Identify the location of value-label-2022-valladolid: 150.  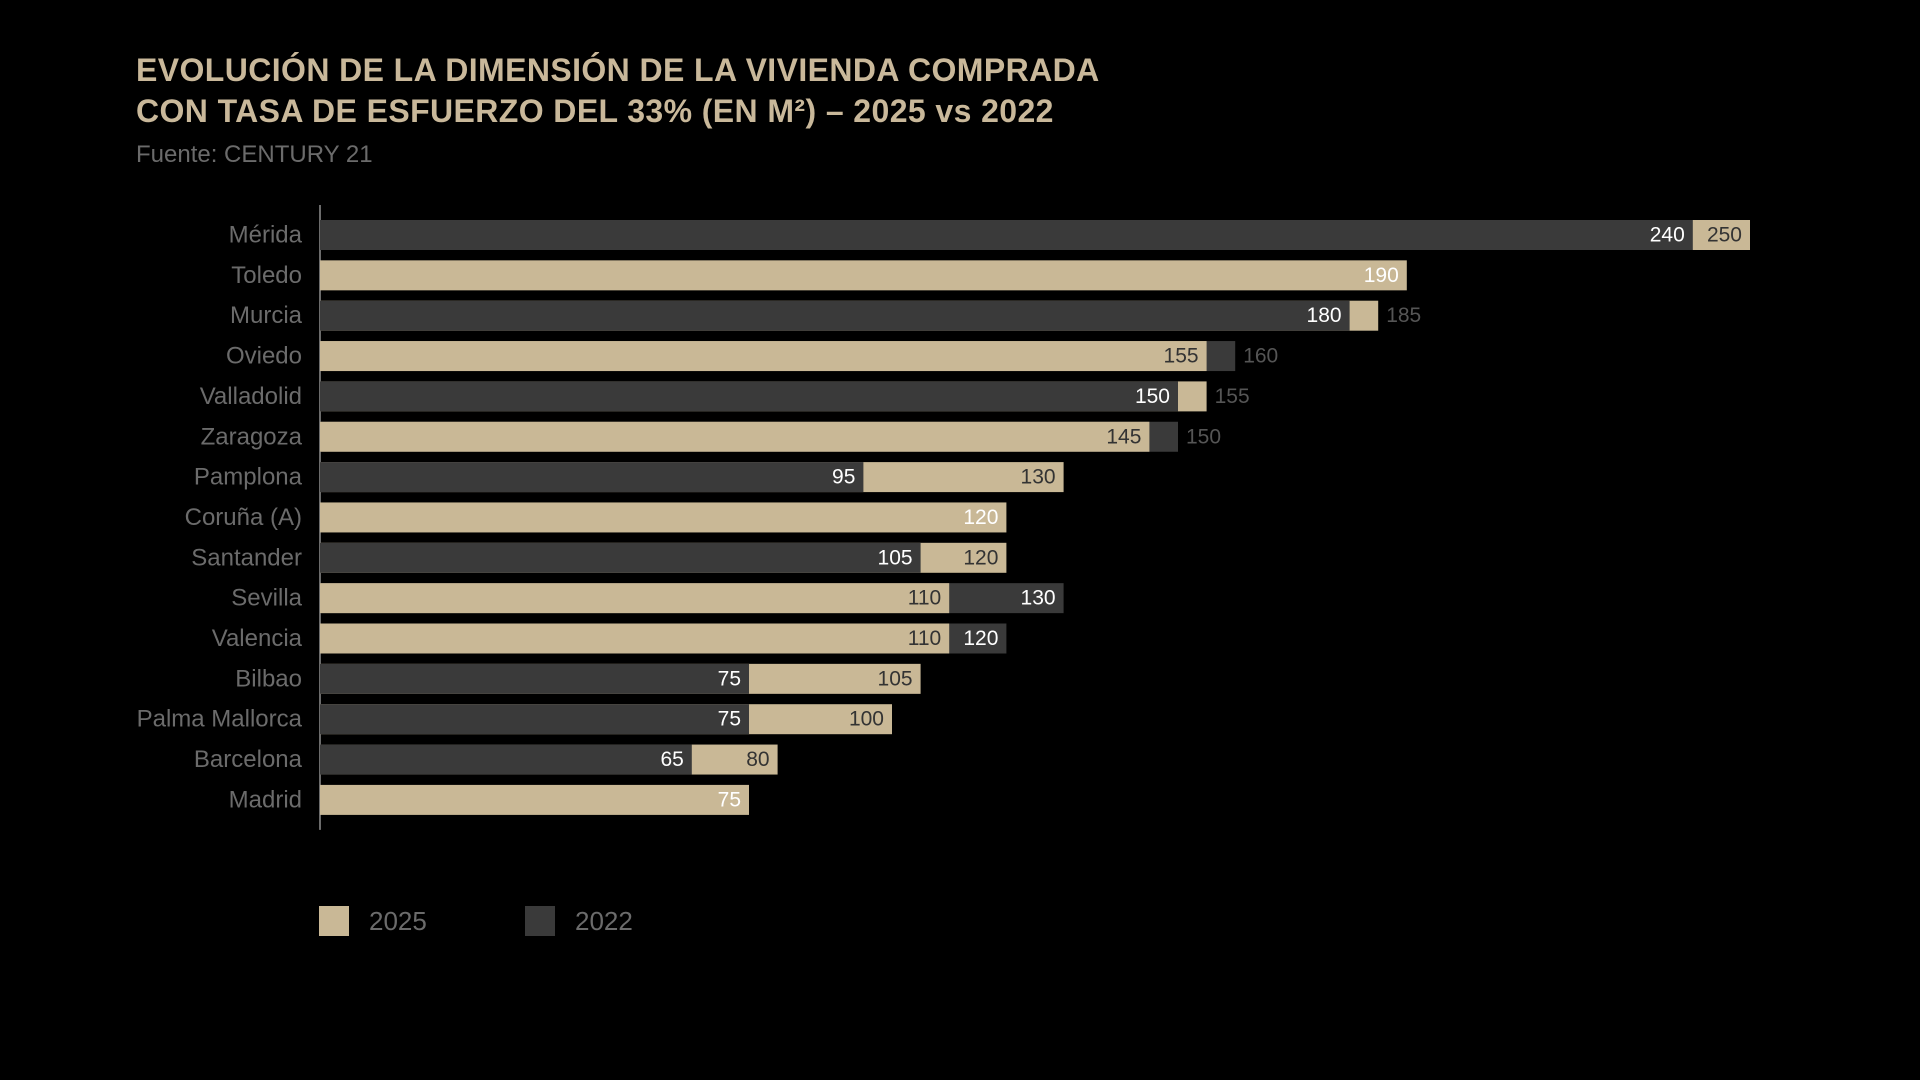
(1152, 396).